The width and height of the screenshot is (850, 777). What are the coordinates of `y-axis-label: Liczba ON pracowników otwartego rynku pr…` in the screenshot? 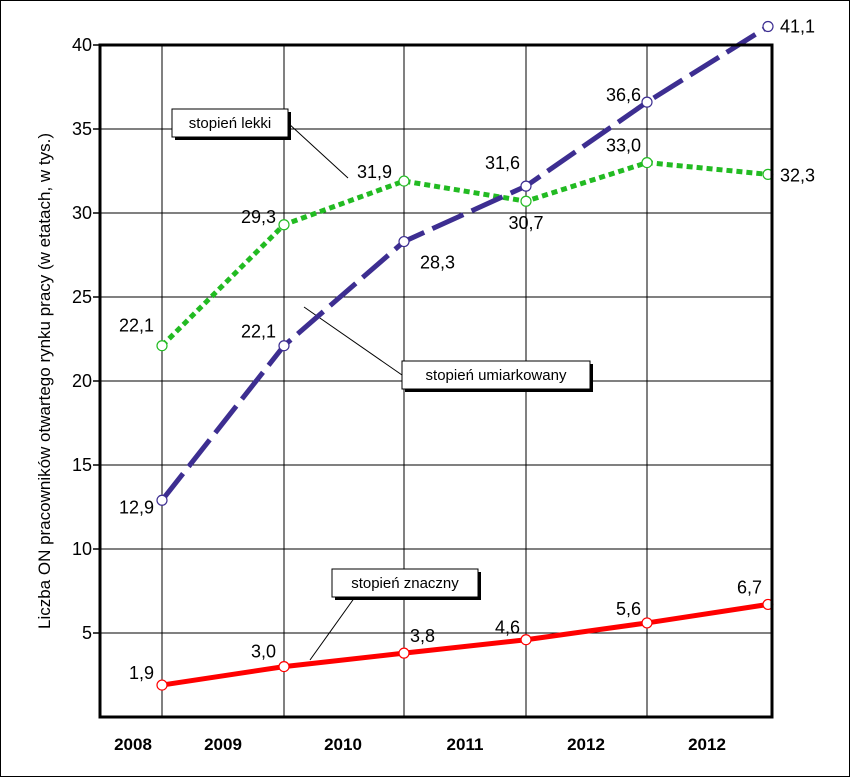 It's located at (44, 381).